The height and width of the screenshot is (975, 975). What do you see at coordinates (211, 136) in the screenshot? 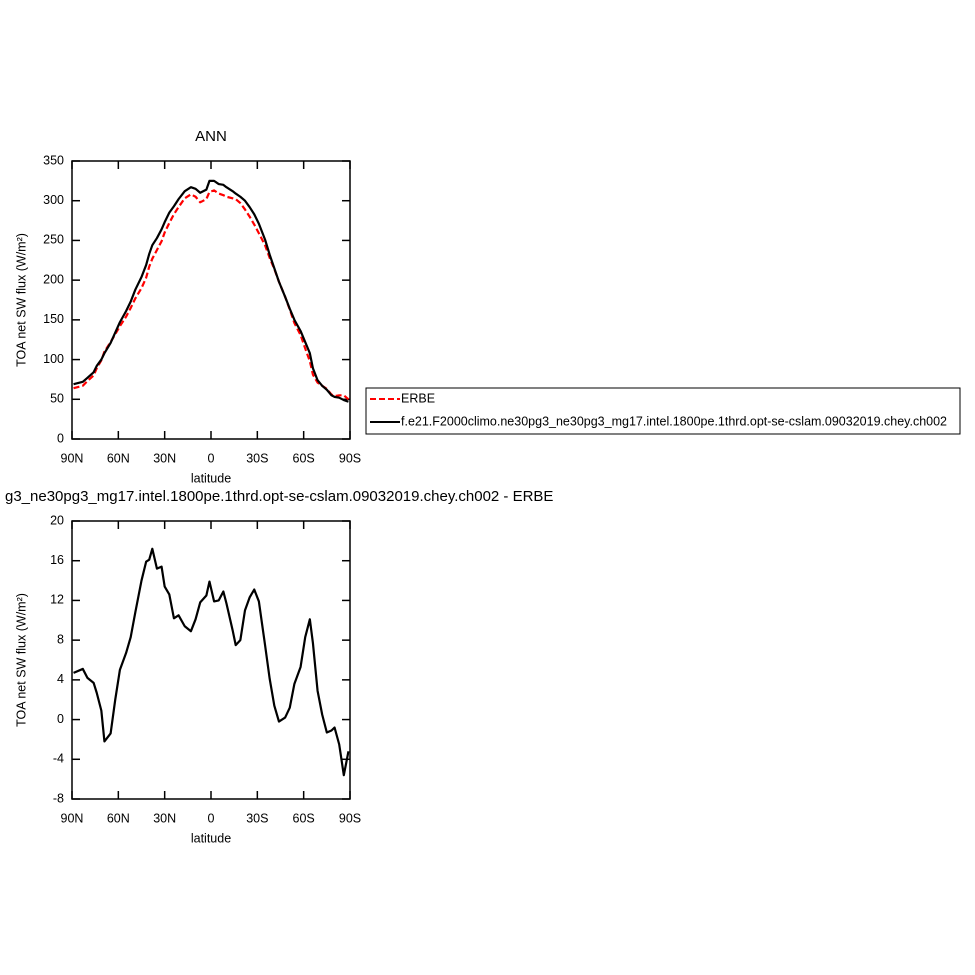
I see `chart-title: ANN` at bounding box center [211, 136].